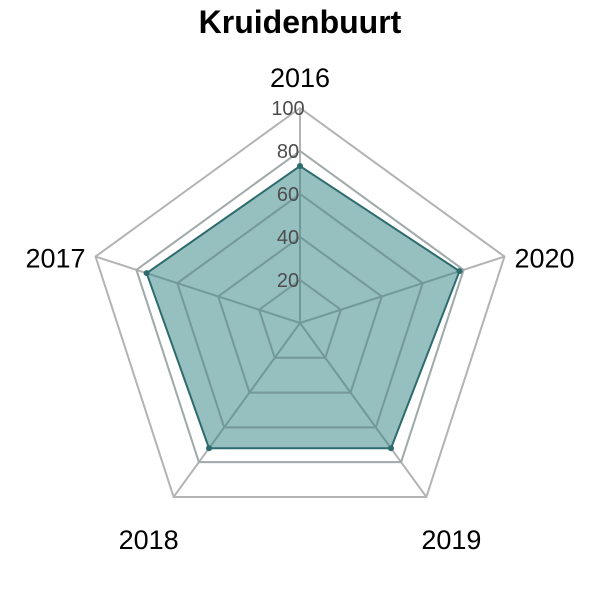 Image resolution: width=600 pixels, height=600 pixels. I want to click on data-point-2020, so click(459, 271).